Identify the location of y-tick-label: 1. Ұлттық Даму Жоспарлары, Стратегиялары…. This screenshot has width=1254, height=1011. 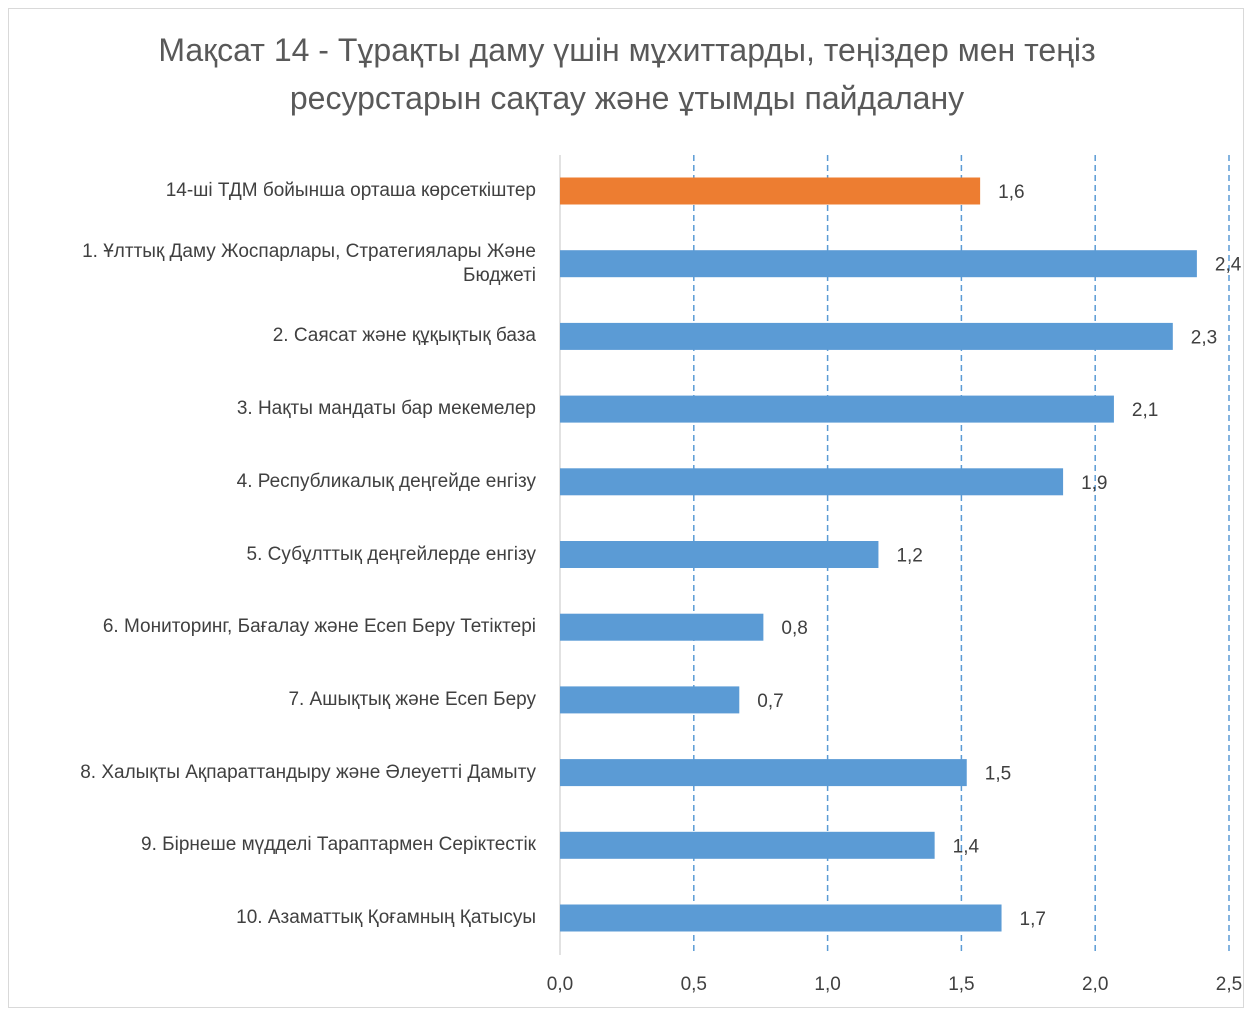
(309, 263).